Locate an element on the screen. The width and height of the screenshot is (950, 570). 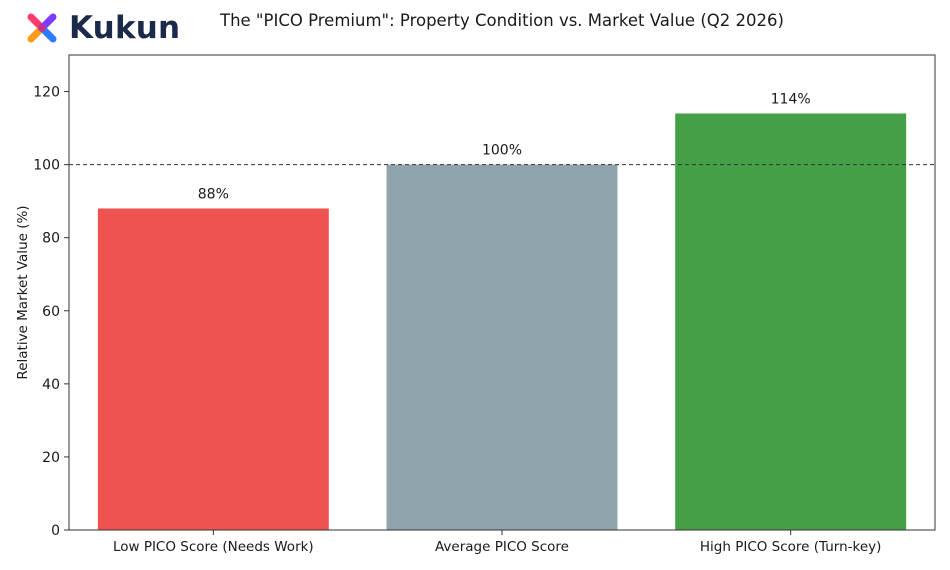
kukun-logo-icon is located at coordinates (42, 28).